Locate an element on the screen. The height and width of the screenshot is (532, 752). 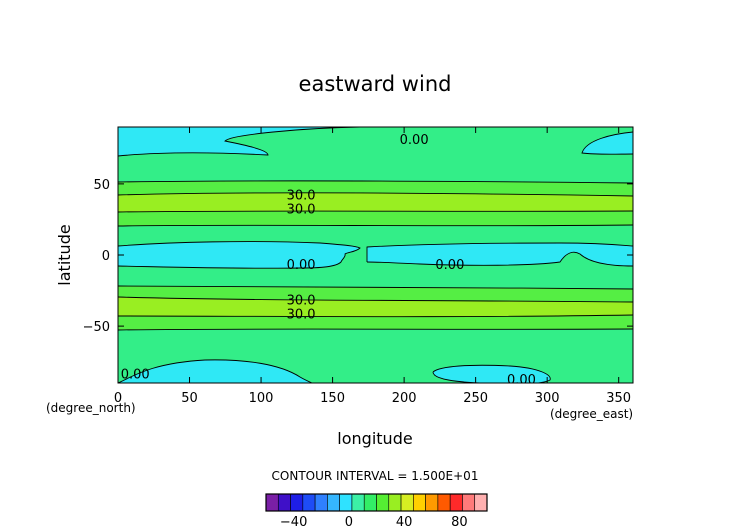
neg-region-equator-west is located at coordinates (239, 255).